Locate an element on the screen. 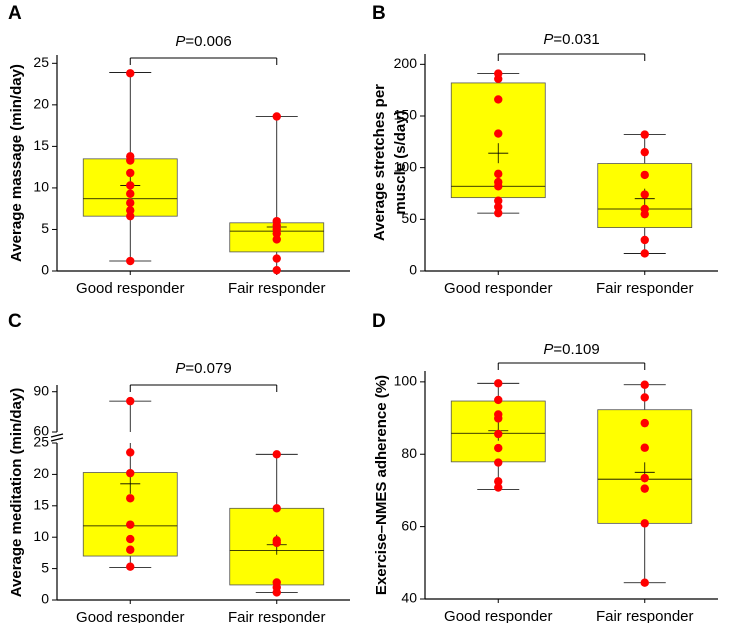 This screenshot has height=623, width=737. y-axis-label: Average massage (min/day) is located at coordinates (16, 163).